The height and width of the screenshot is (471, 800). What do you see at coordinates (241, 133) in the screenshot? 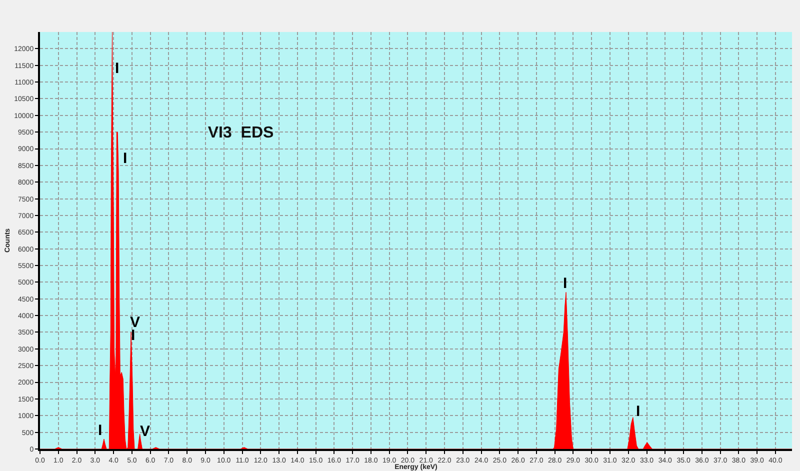
I see `text: VI3 EDS` at bounding box center [241, 133].